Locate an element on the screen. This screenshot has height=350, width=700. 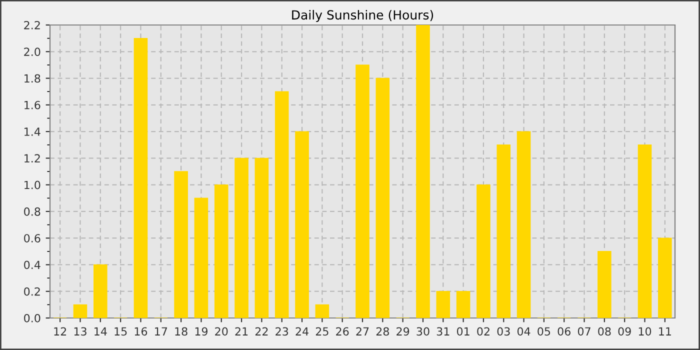
x-tick-label: 05 is located at coordinates (544, 331).